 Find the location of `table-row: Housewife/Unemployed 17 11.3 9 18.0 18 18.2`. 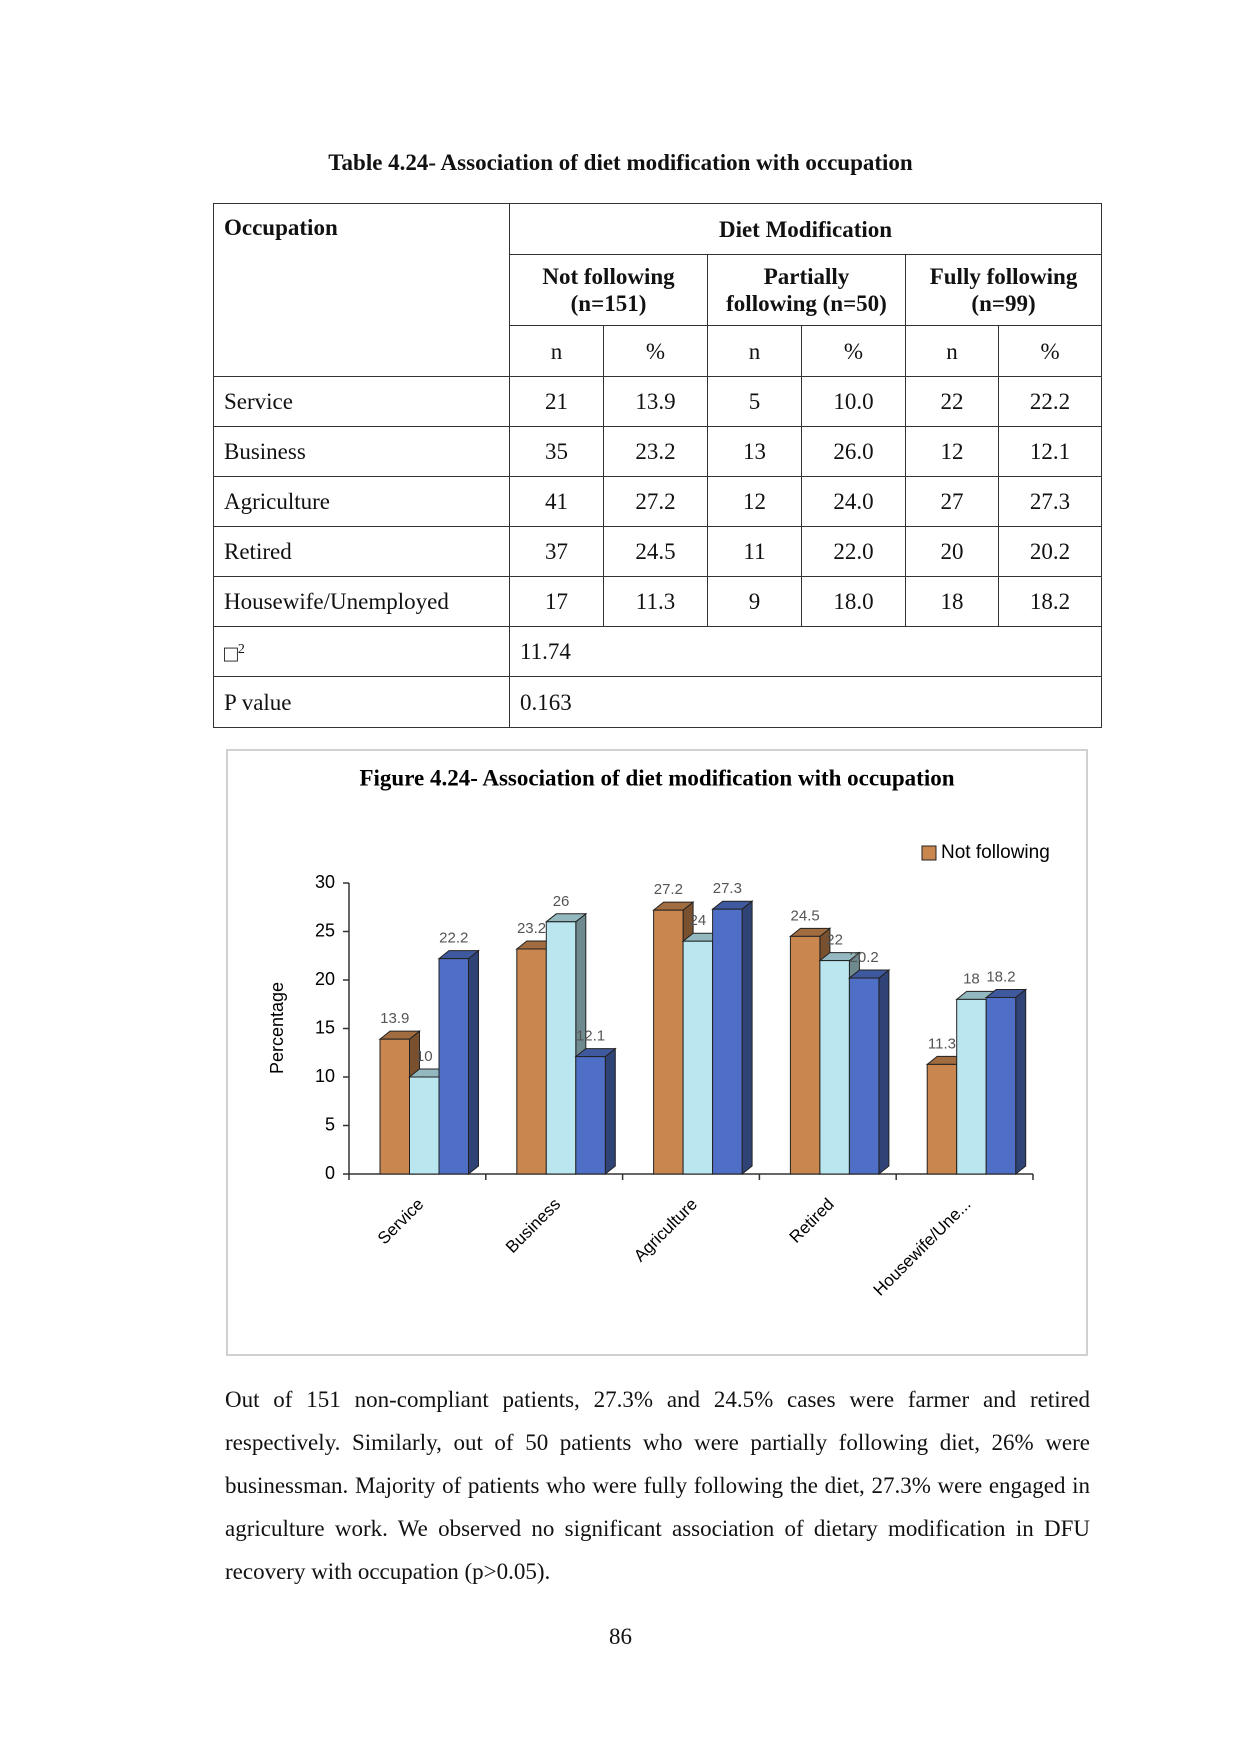

table-row: Housewife/Unemployed 17 11.3 9 18.0 18 18.2 is located at coordinates (658, 601).